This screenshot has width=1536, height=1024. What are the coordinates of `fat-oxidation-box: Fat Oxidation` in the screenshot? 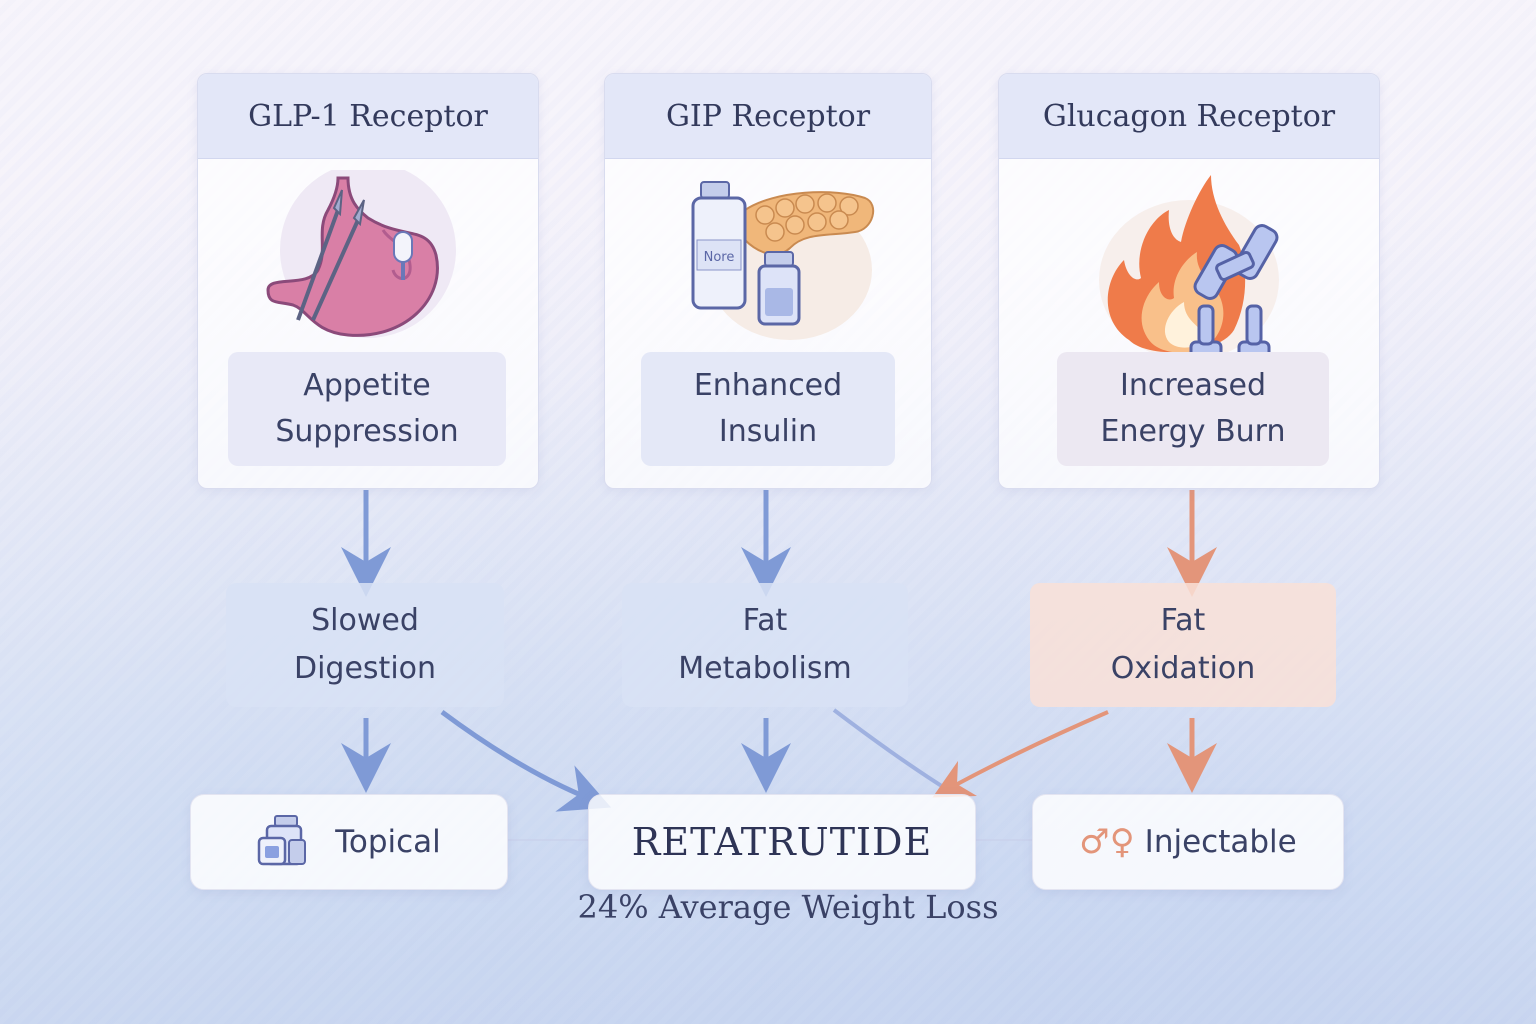 It's located at (1183, 645).